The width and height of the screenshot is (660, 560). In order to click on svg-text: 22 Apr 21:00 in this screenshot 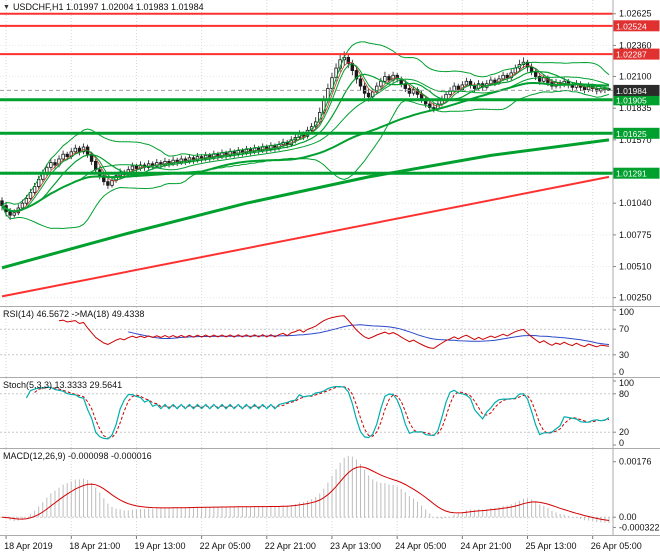, I will do `click(290, 546)`.